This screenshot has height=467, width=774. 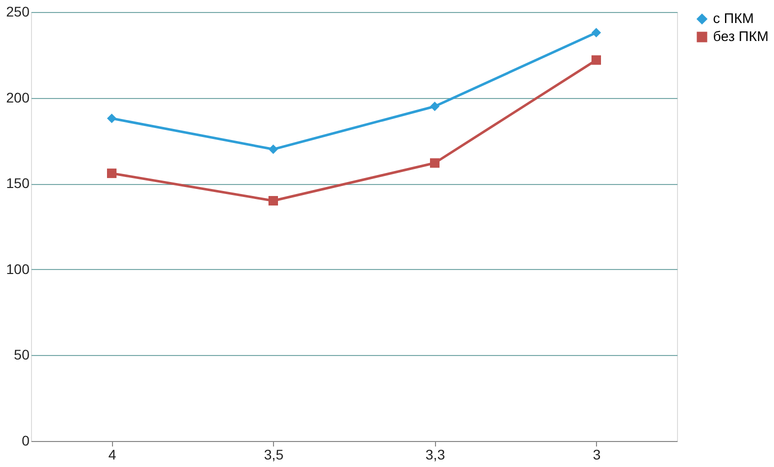 I want to click on y-tick-label: 150, so click(x=18, y=183).